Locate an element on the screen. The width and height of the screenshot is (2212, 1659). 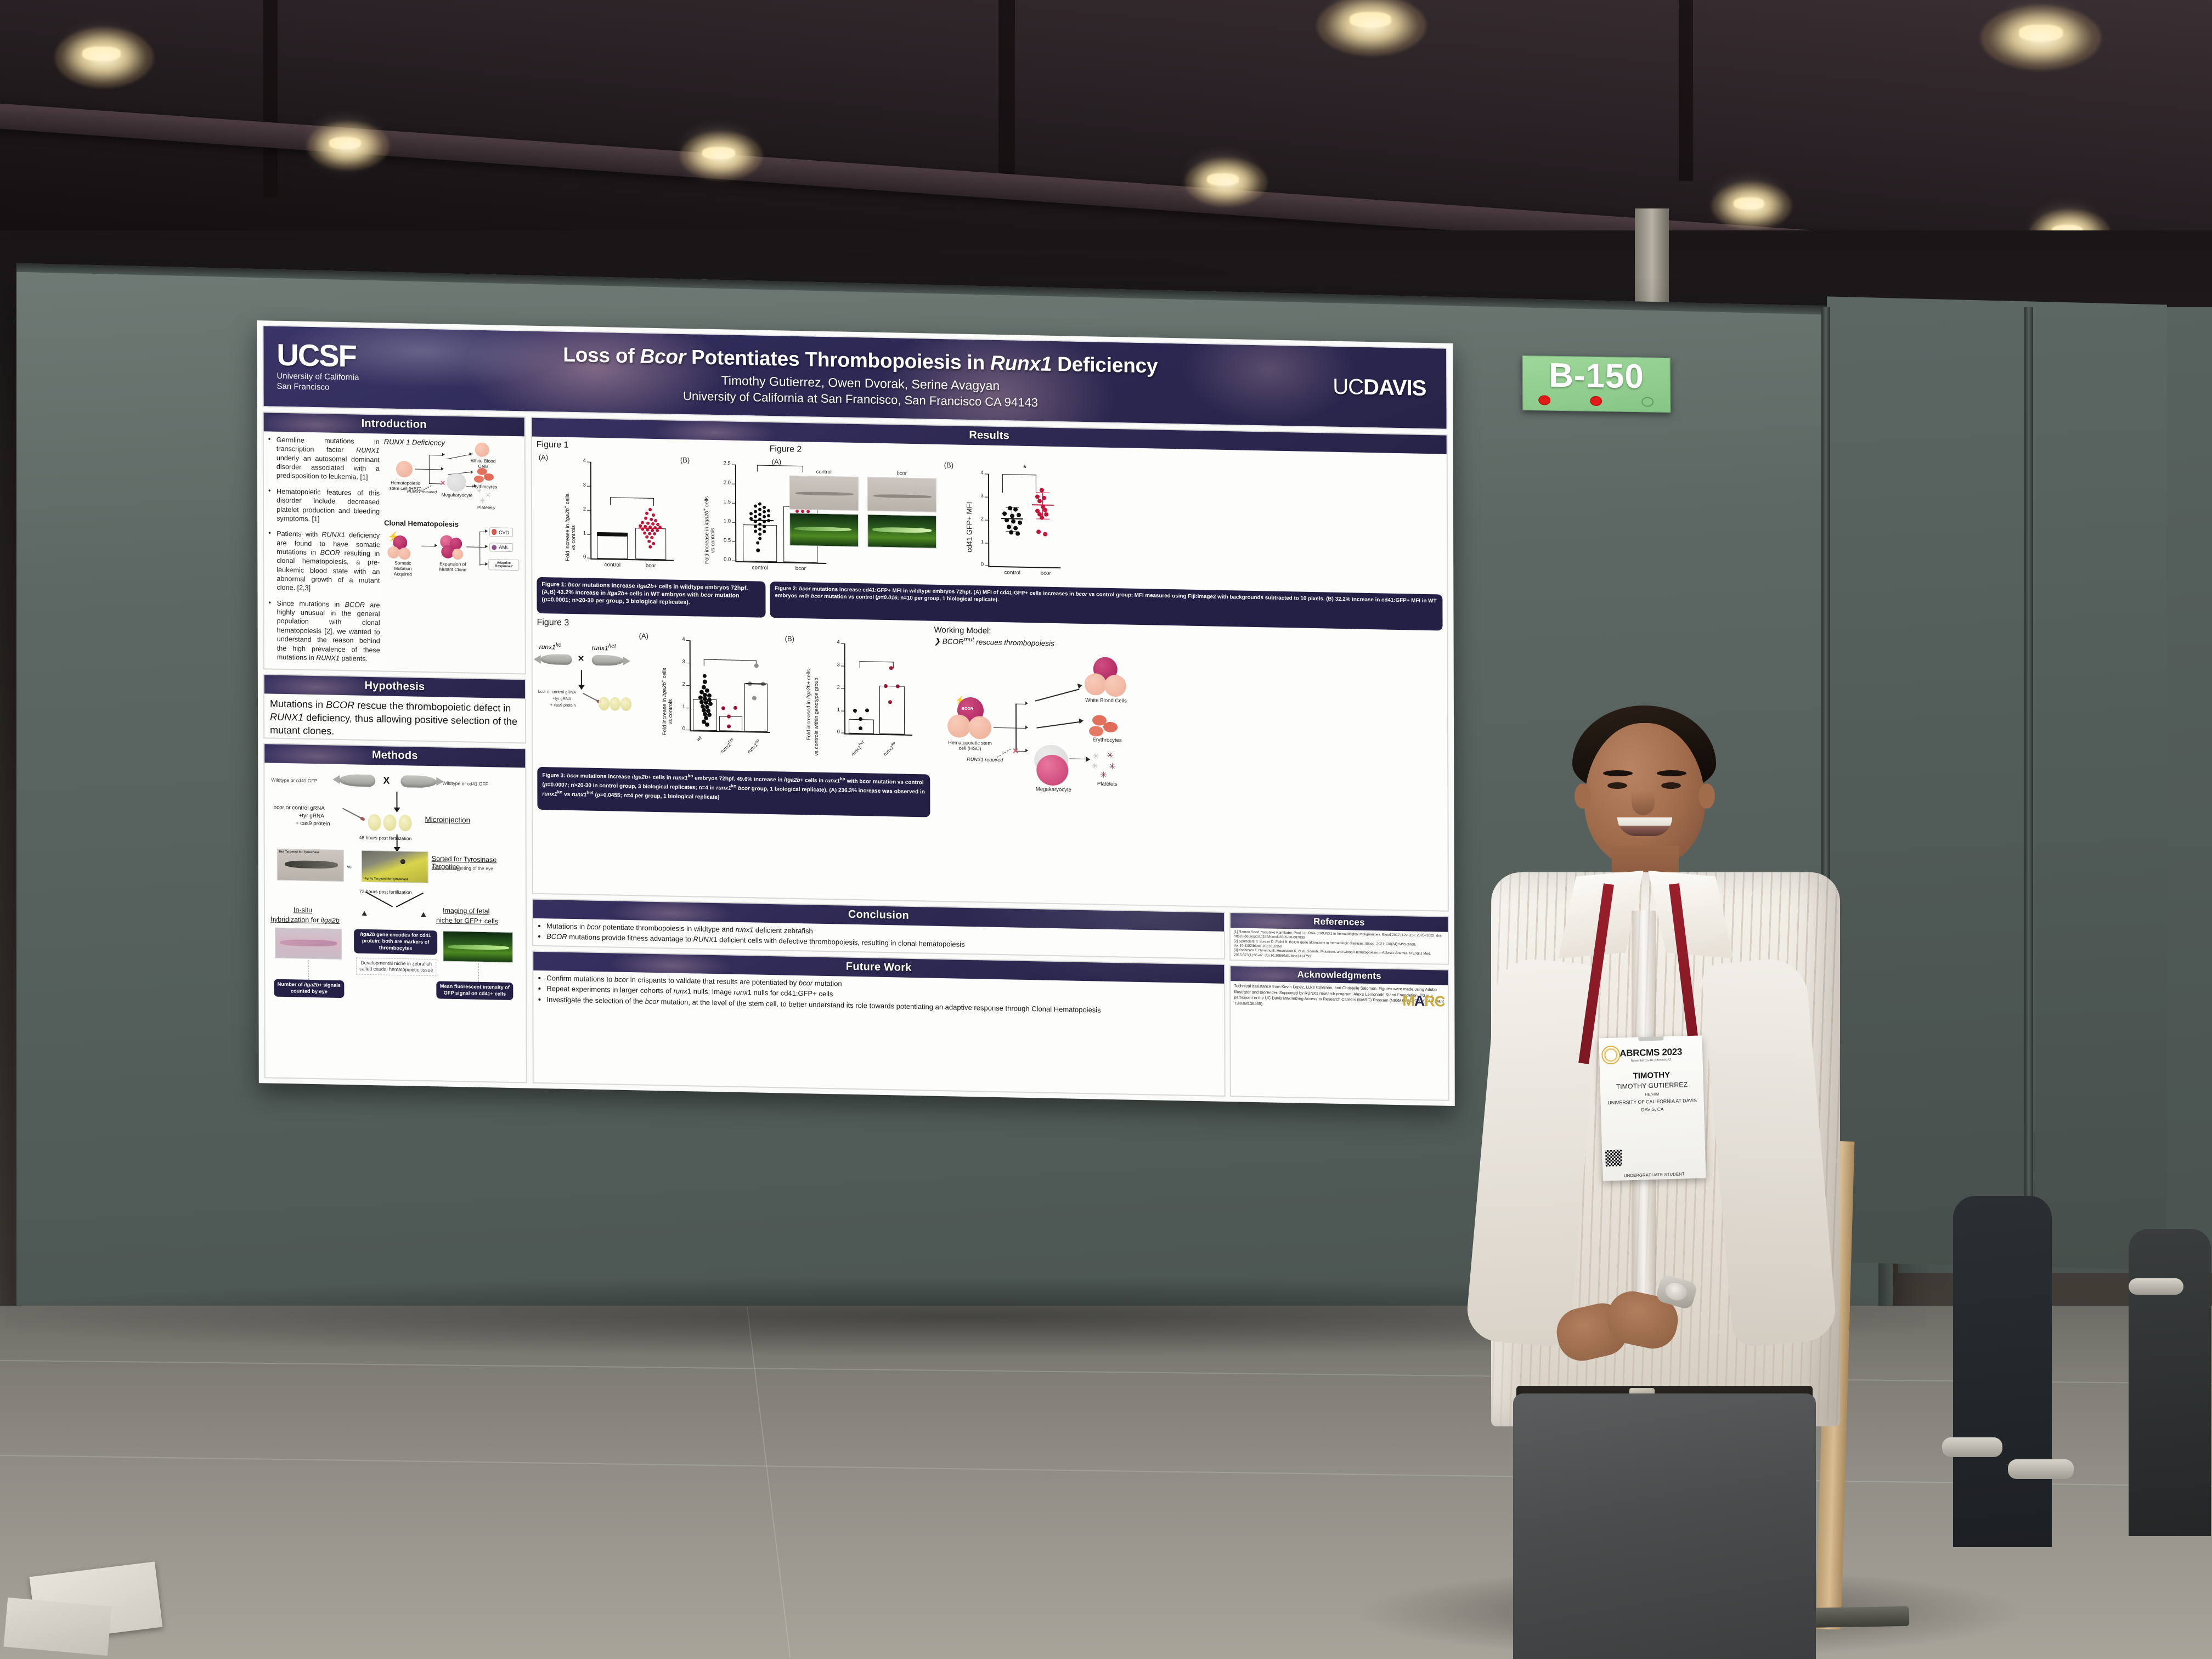
eyebrow-right is located at coordinates (1672, 773).